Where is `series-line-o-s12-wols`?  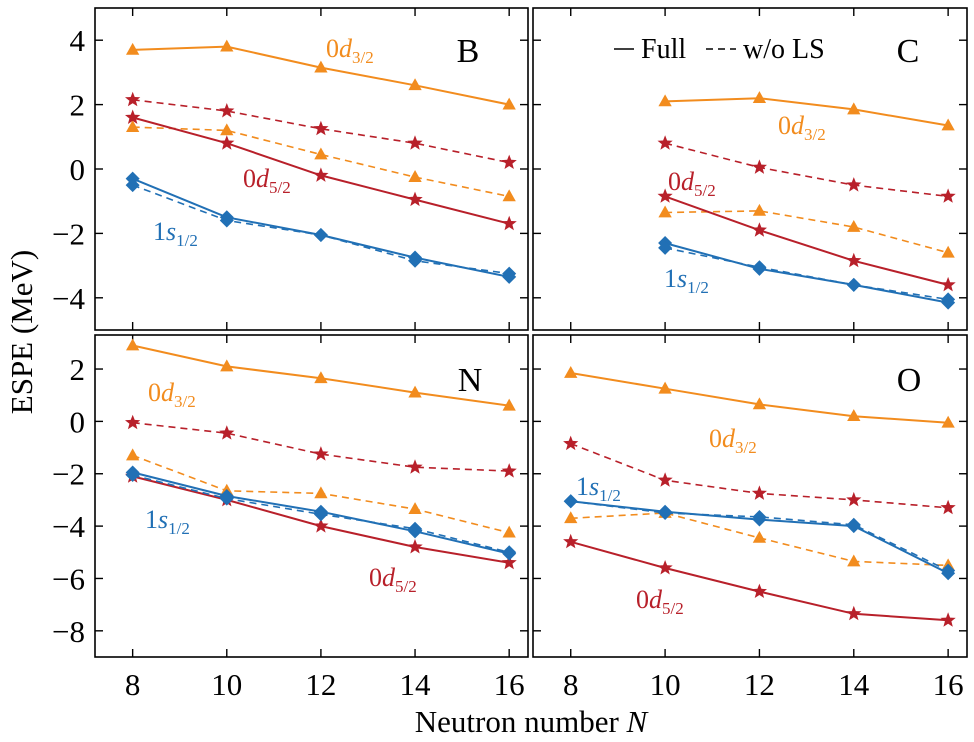
series-line-o-s12-wols is located at coordinates (759, 536).